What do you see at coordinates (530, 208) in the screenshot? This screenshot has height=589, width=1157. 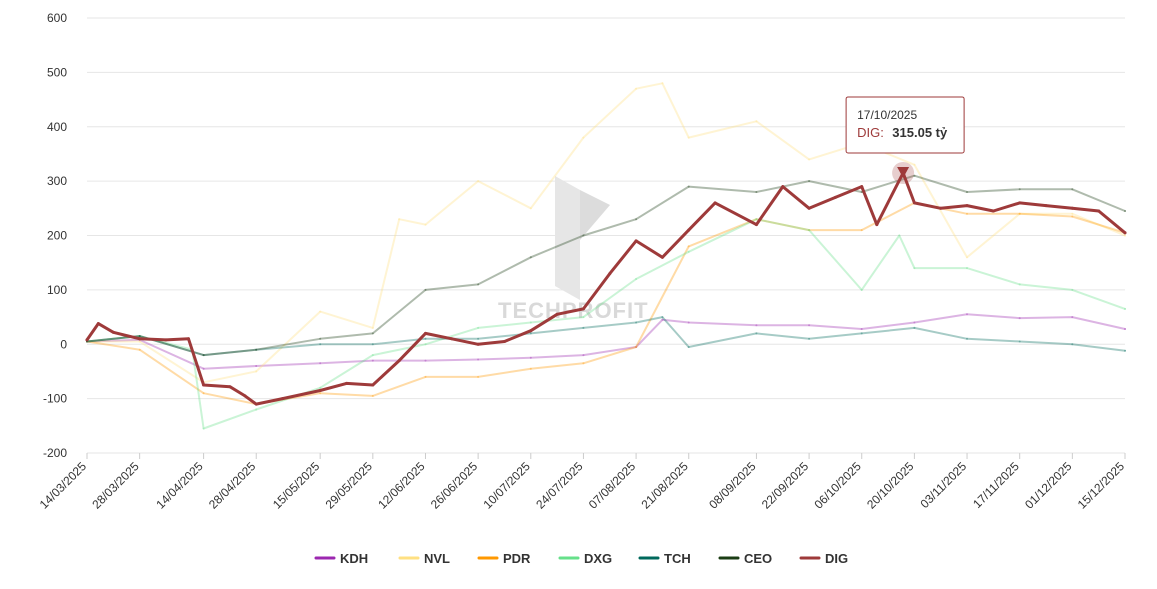 I see `point-nvl-10-07-2025` at bounding box center [530, 208].